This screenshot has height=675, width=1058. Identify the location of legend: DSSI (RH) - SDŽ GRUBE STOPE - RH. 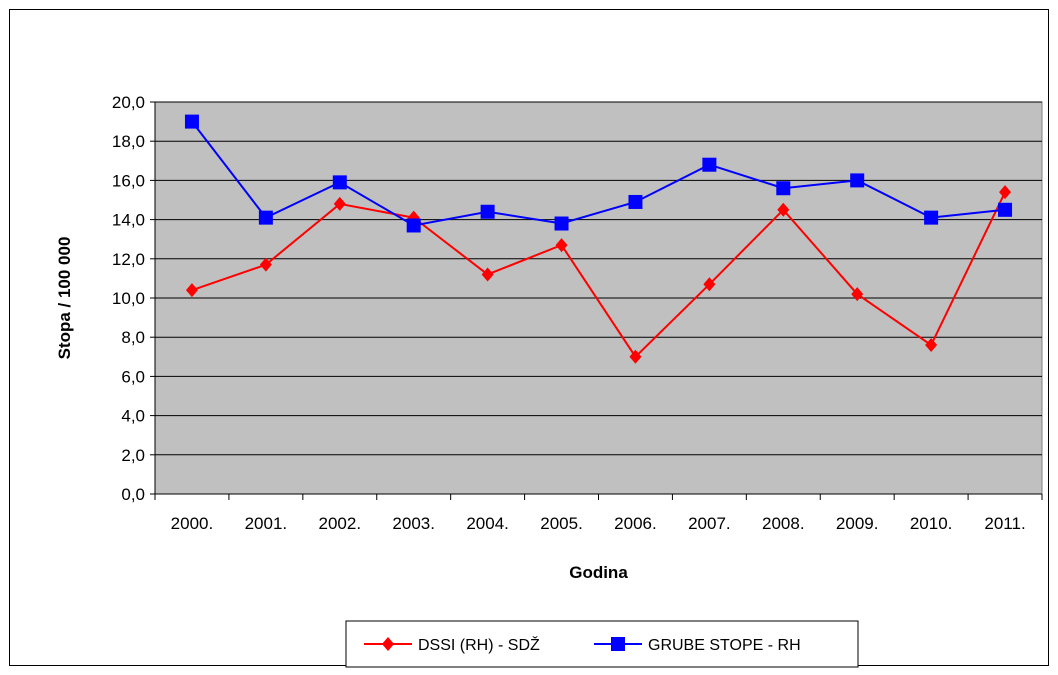
(602, 644).